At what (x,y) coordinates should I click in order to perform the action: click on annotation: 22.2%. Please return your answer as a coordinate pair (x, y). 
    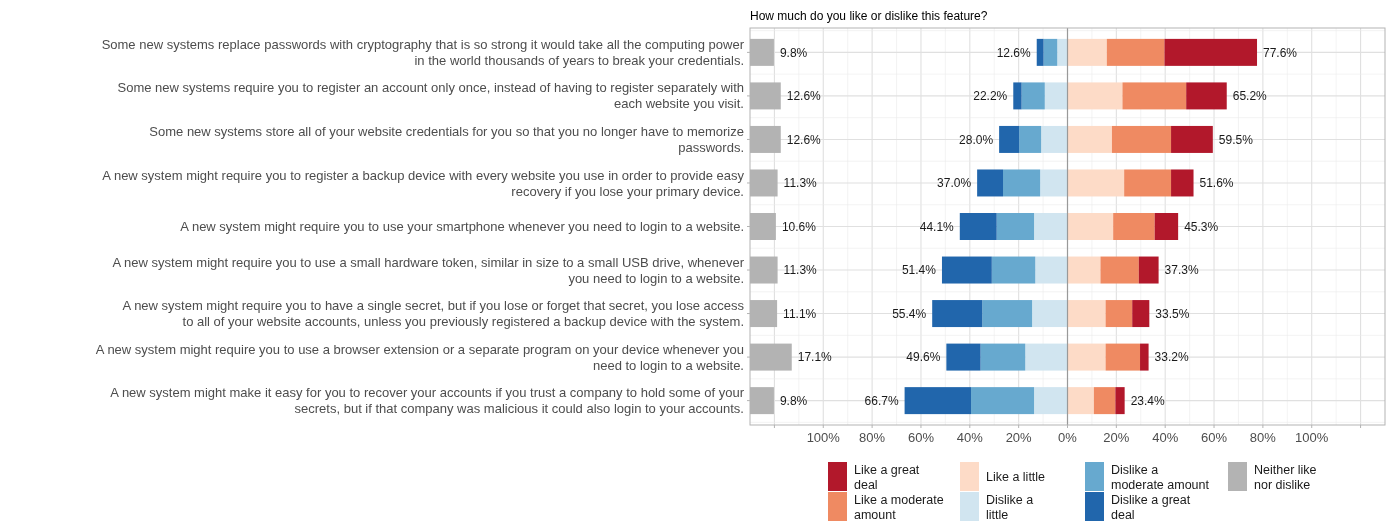
    Looking at the image, I should click on (990, 96).